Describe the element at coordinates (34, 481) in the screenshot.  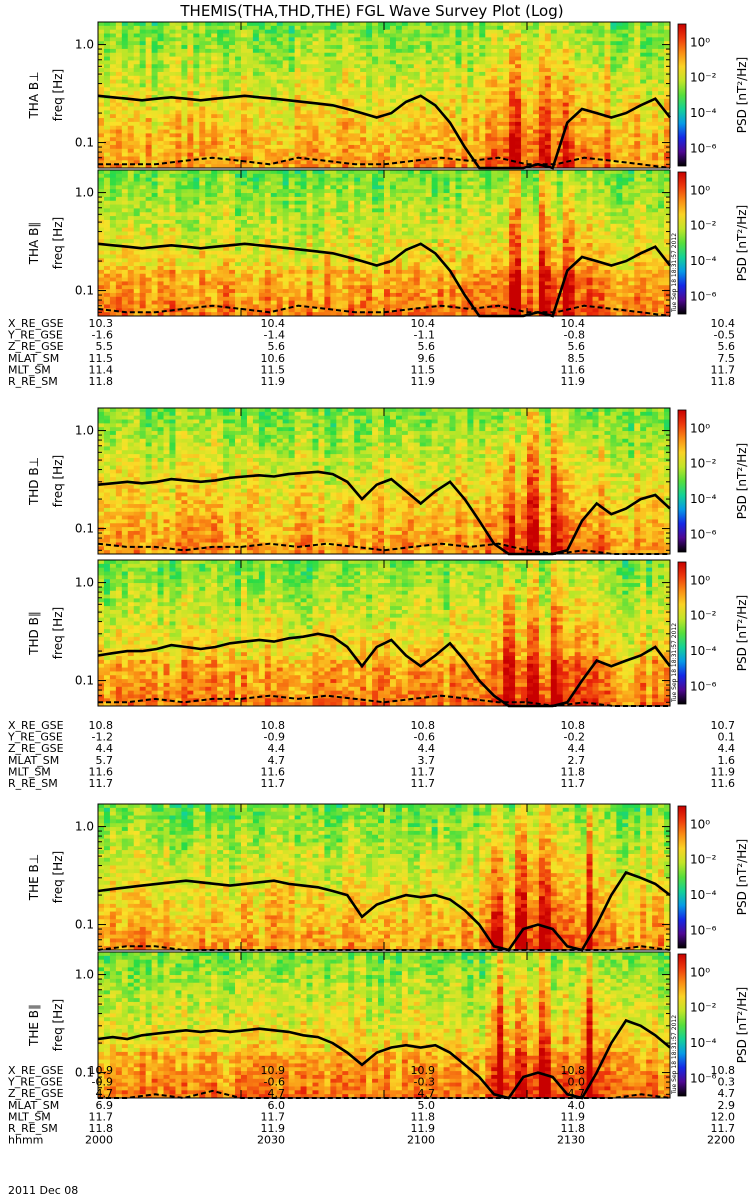
I see `panel-label: THD B⊥` at that location.